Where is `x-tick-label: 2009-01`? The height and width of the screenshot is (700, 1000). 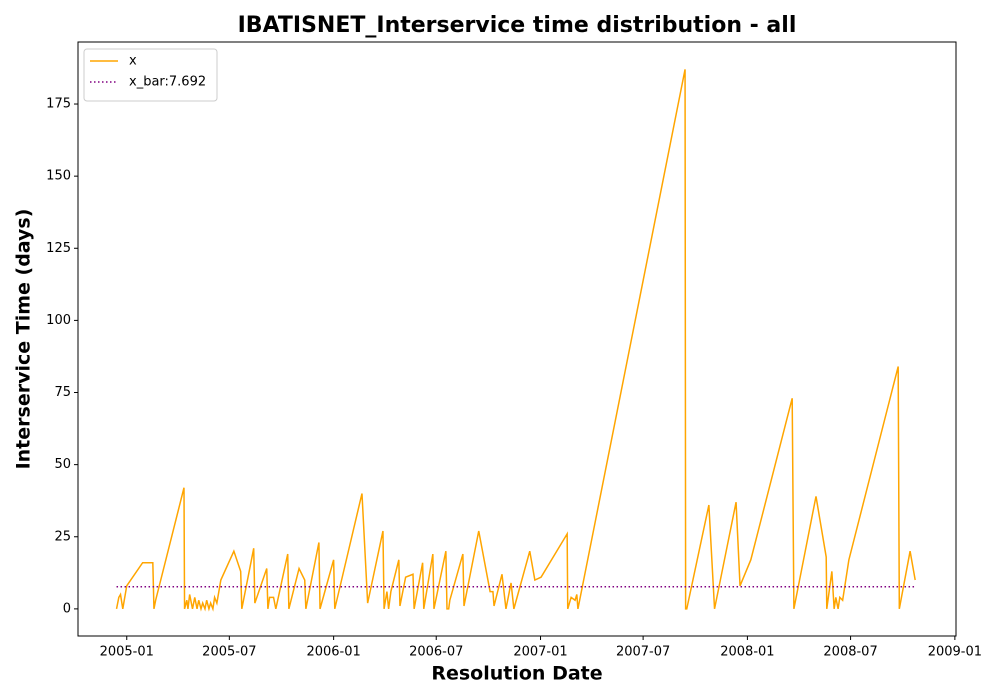 x-tick-label: 2009-01 is located at coordinates (955, 652).